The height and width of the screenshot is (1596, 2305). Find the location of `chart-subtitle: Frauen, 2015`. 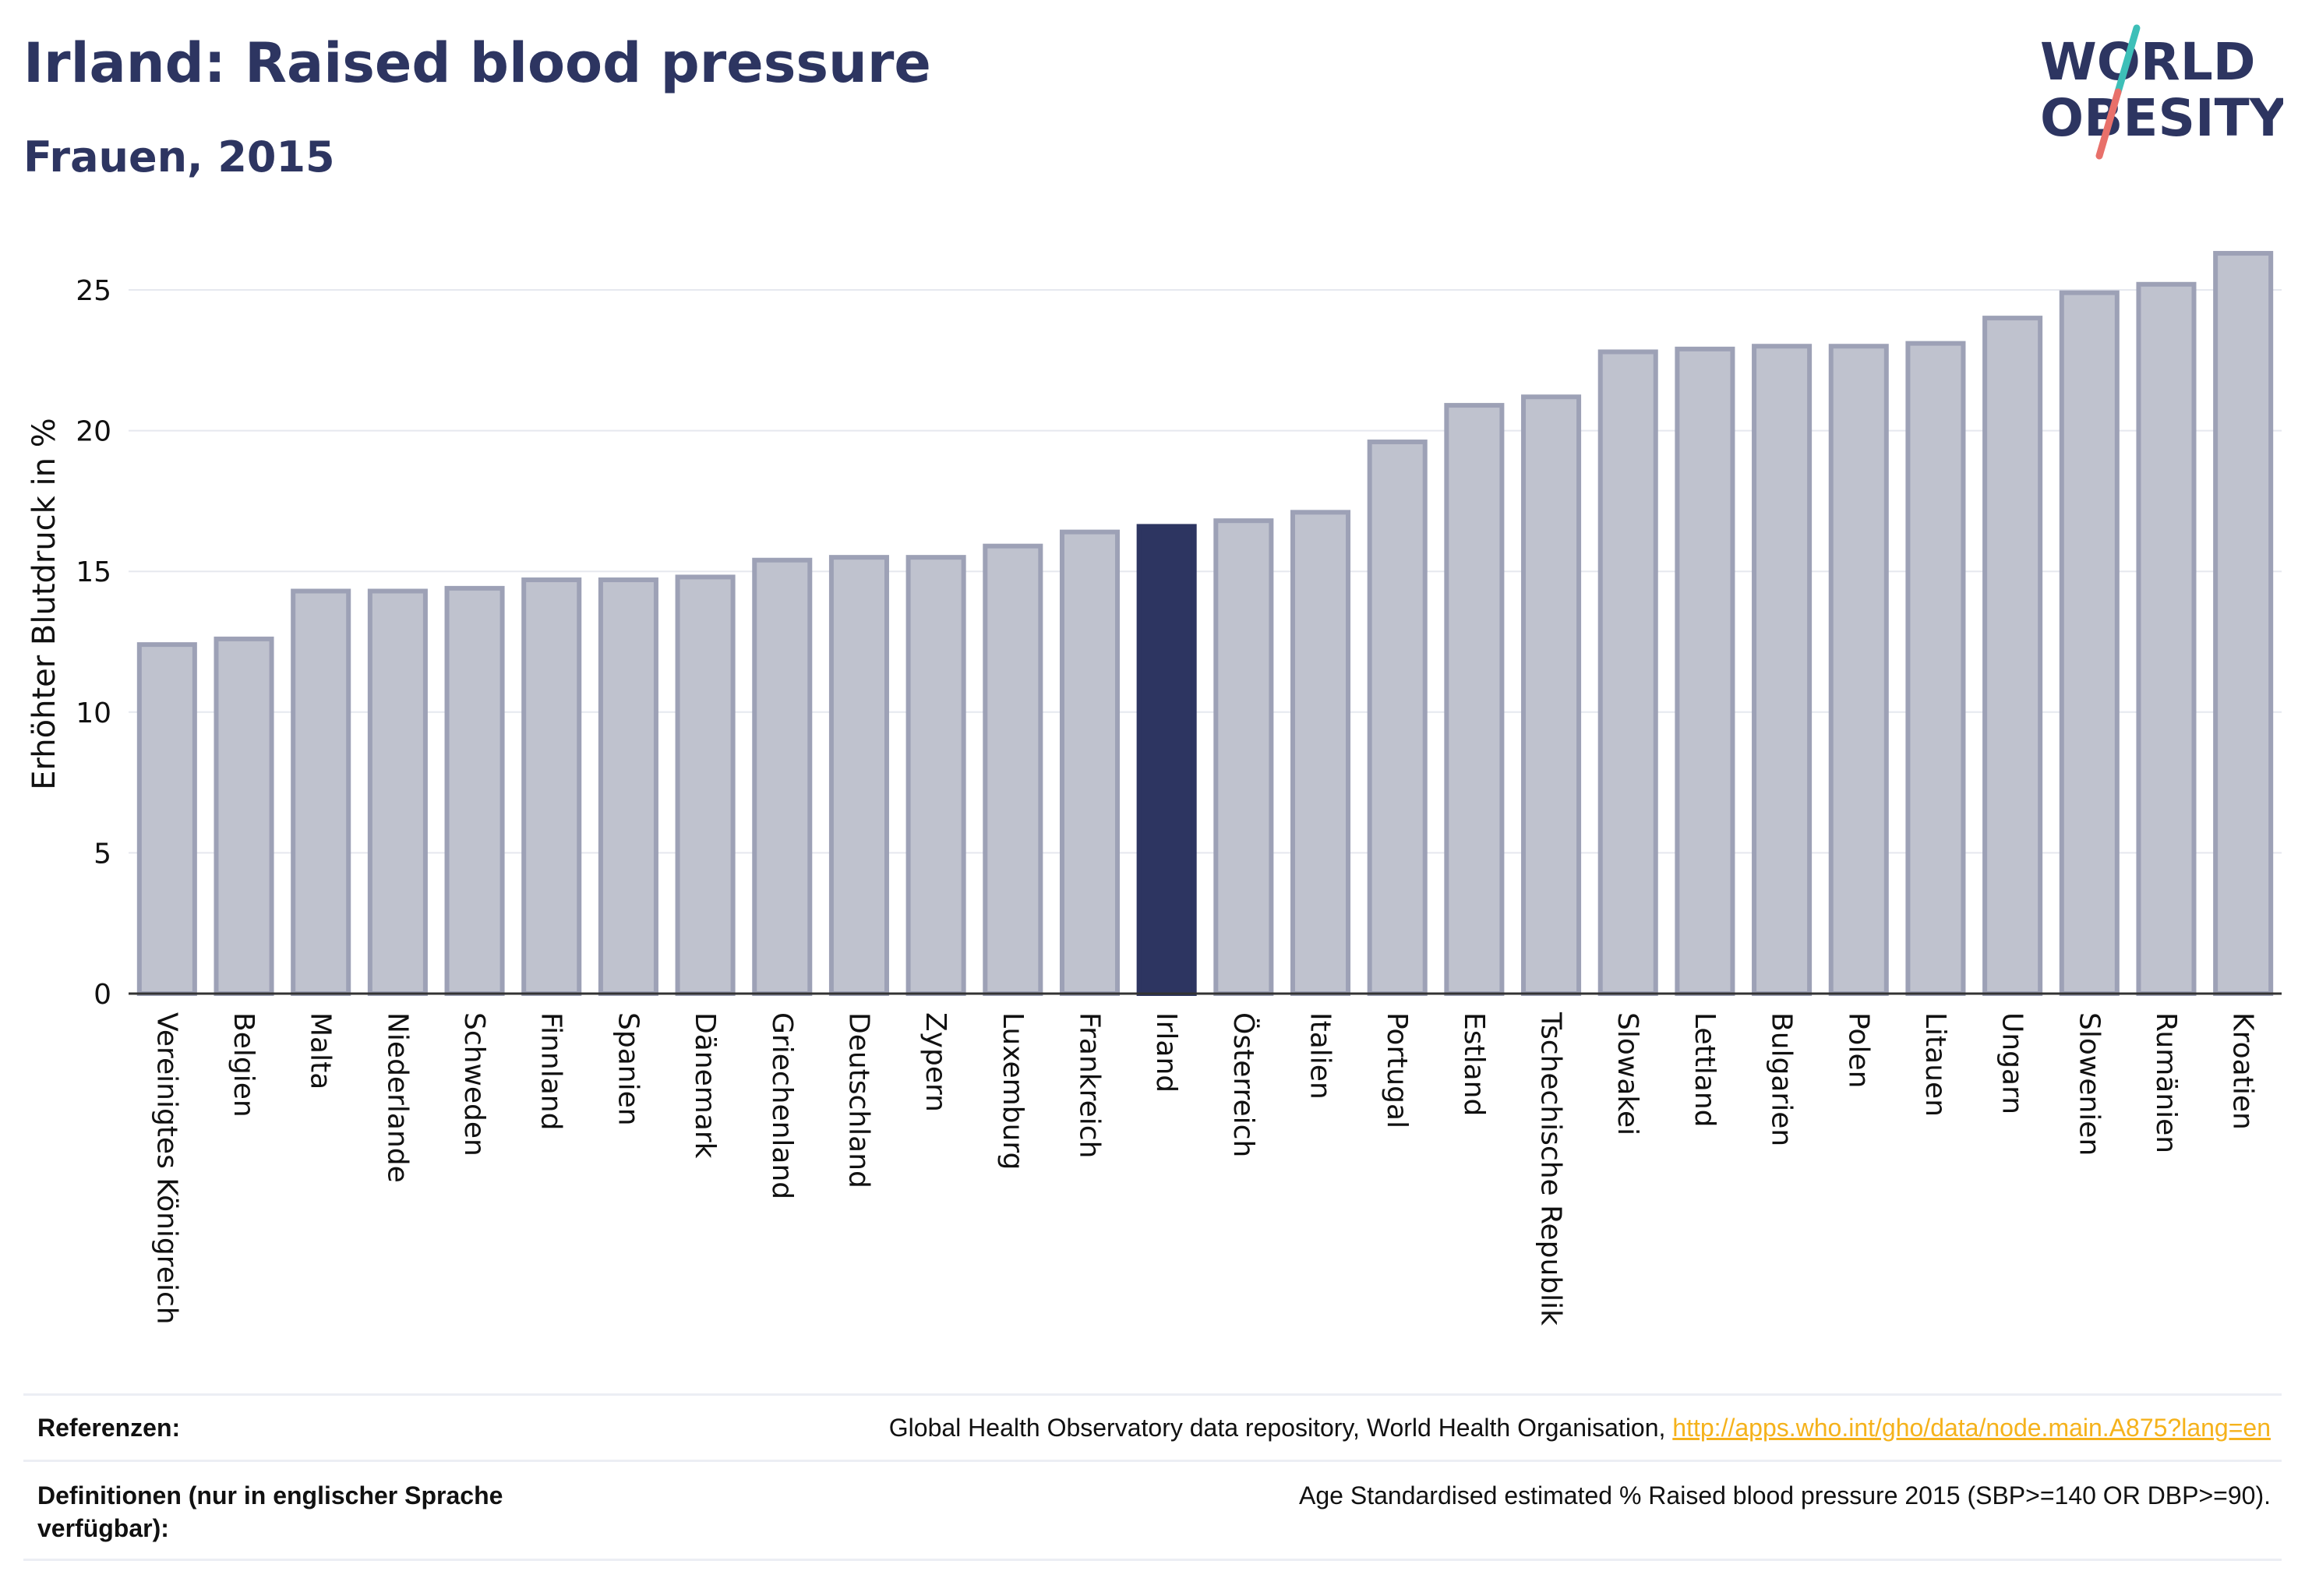

chart-subtitle: Frauen, 2015 is located at coordinates (179, 157).